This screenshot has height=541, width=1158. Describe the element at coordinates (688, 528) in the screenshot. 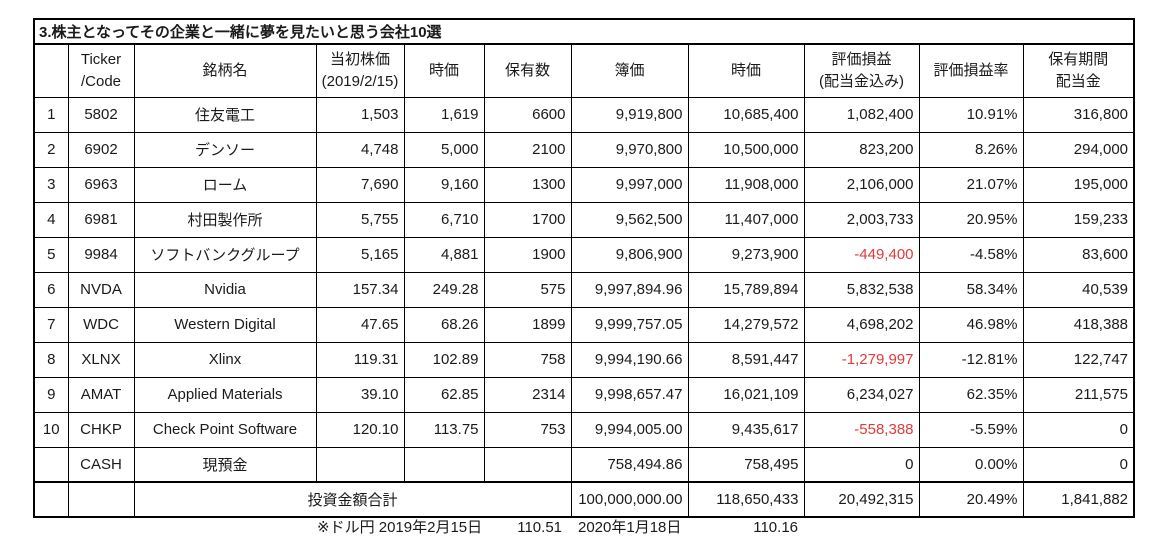

I see `footnote-2020: 2020年1月18日 110.16` at that location.